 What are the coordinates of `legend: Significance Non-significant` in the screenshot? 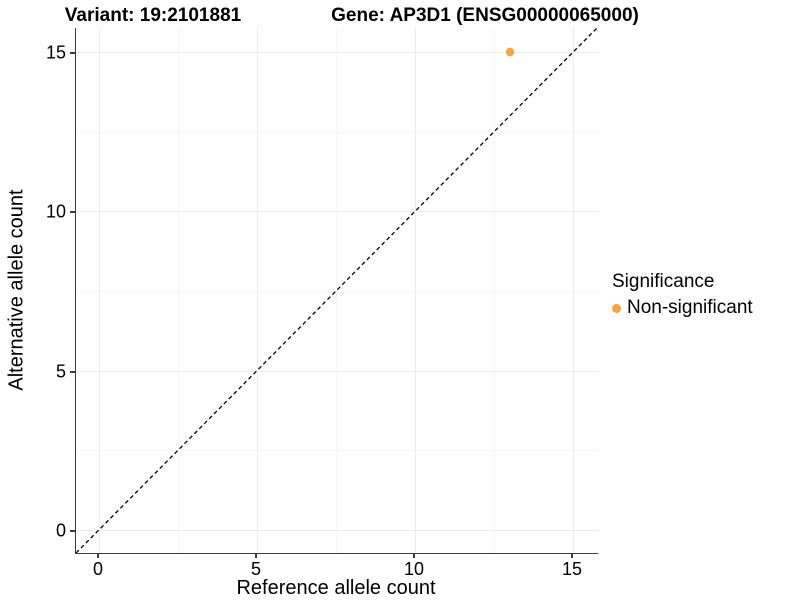 It's located at (682, 295).